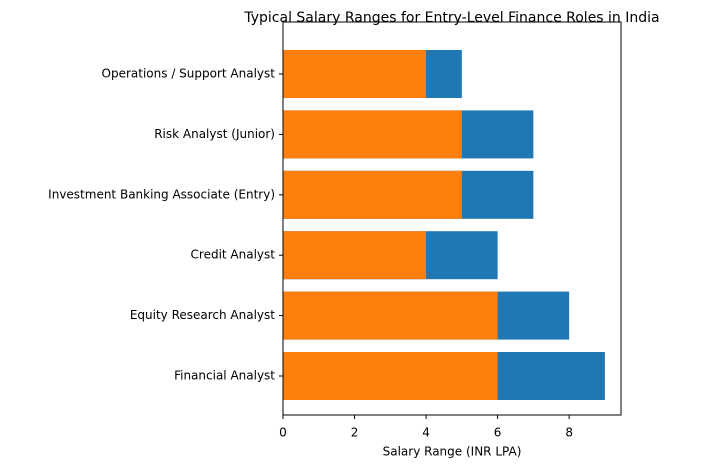 The image size is (707, 470). Describe the element at coordinates (426, 433) in the screenshot. I see `x-tick-label: 4` at that location.